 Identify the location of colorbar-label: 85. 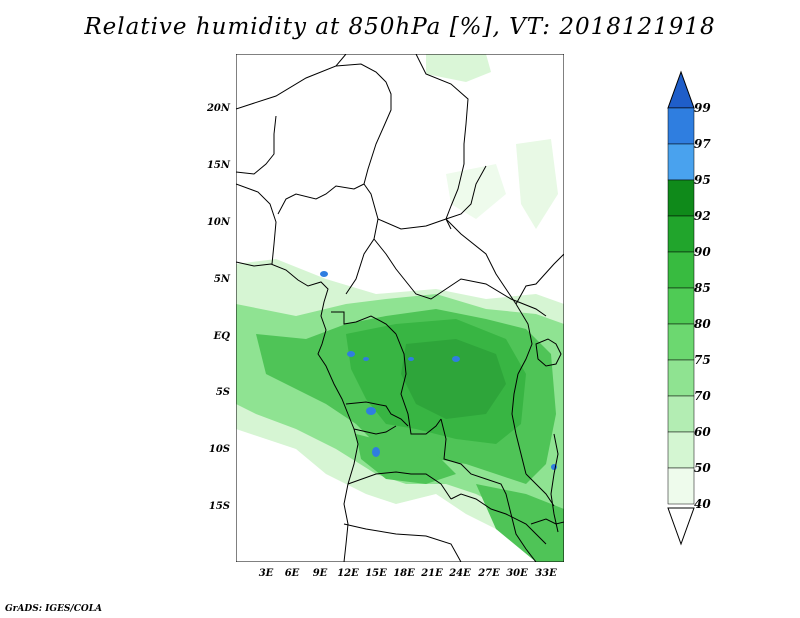
(702, 288).